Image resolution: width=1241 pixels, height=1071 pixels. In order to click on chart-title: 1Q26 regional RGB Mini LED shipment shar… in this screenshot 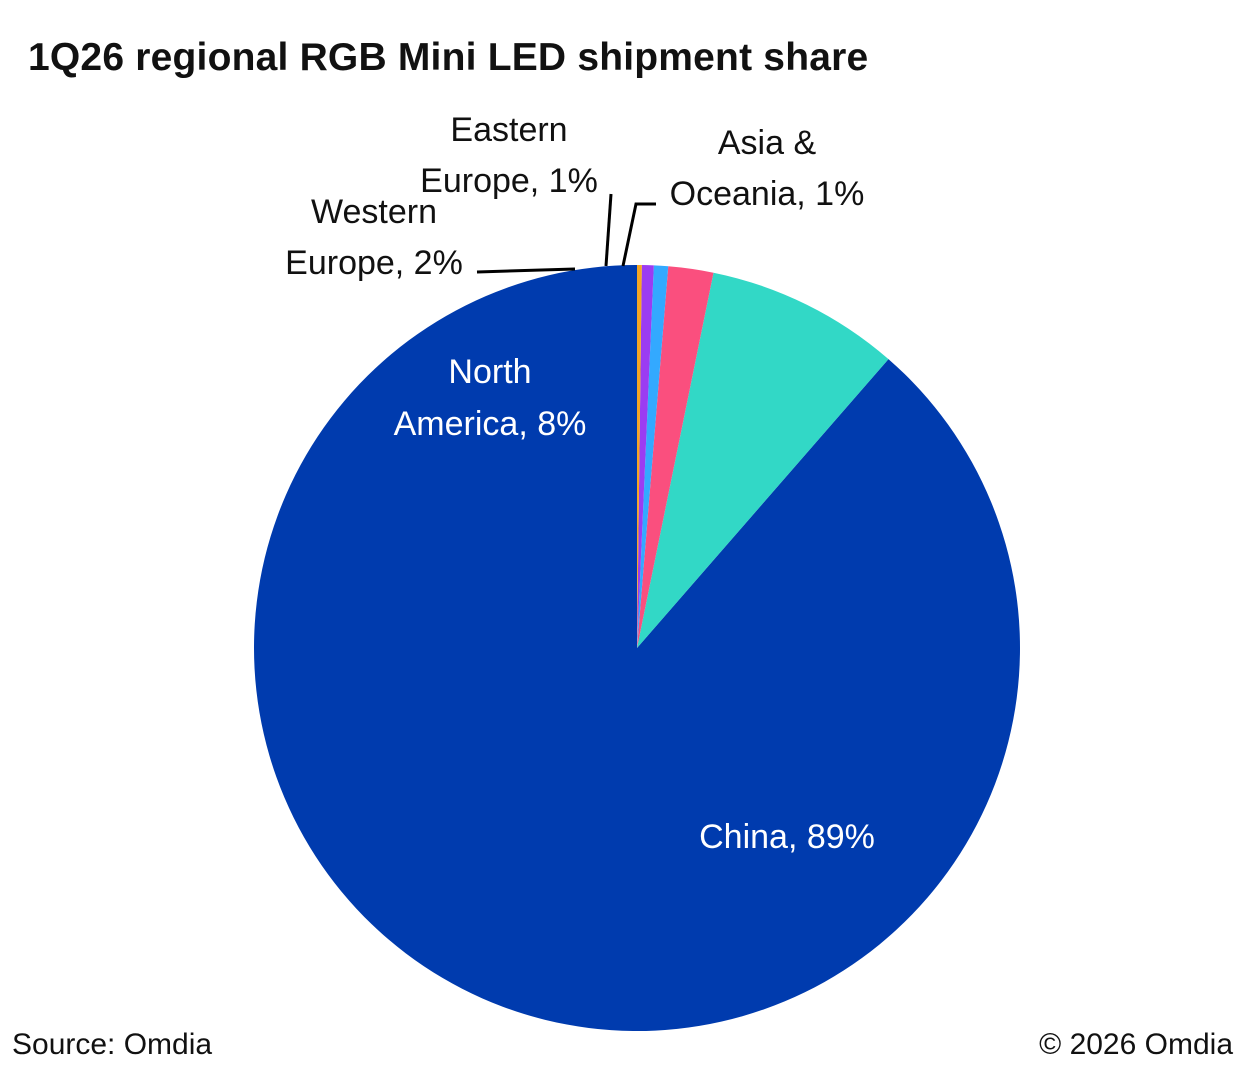, I will do `click(448, 57)`.